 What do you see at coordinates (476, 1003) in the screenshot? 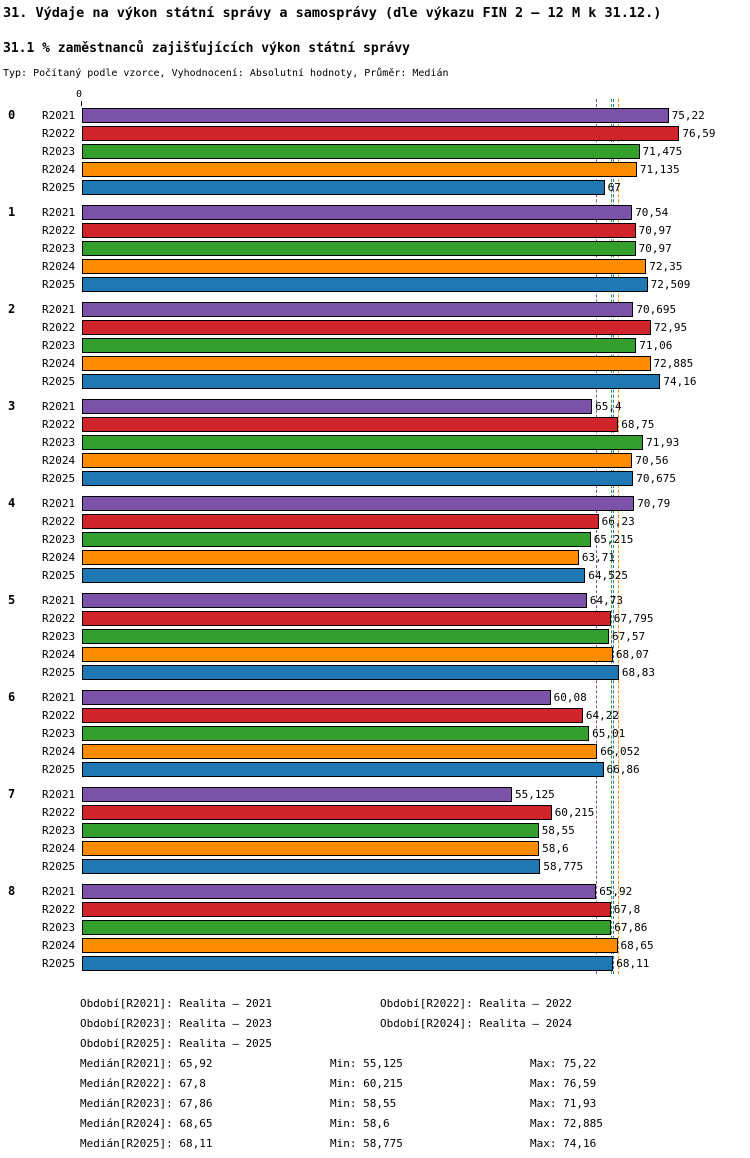
I see `legend-period: Období[R2022]: Realita – 2022` at bounding box center [476, 1003].